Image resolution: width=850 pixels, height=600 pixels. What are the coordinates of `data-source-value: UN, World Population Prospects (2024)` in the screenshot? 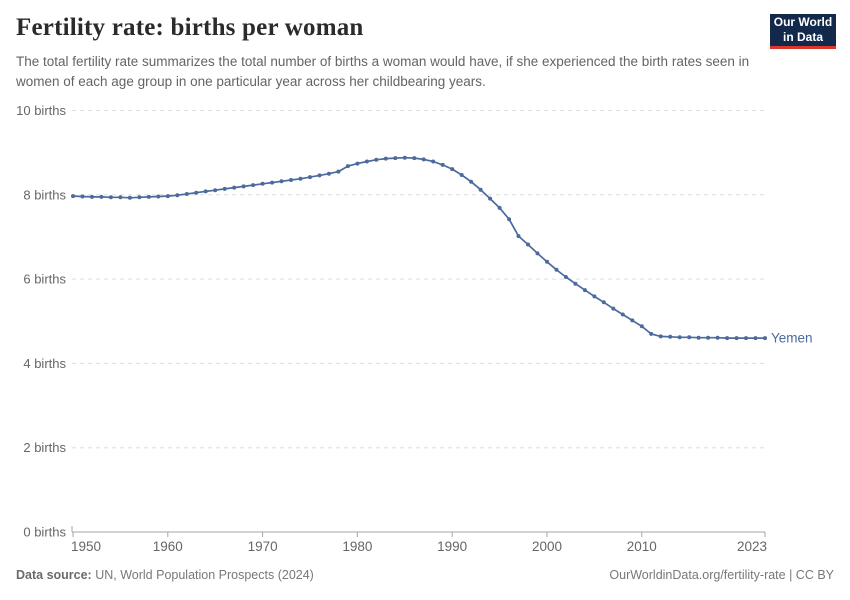 It's located at (204, 575).